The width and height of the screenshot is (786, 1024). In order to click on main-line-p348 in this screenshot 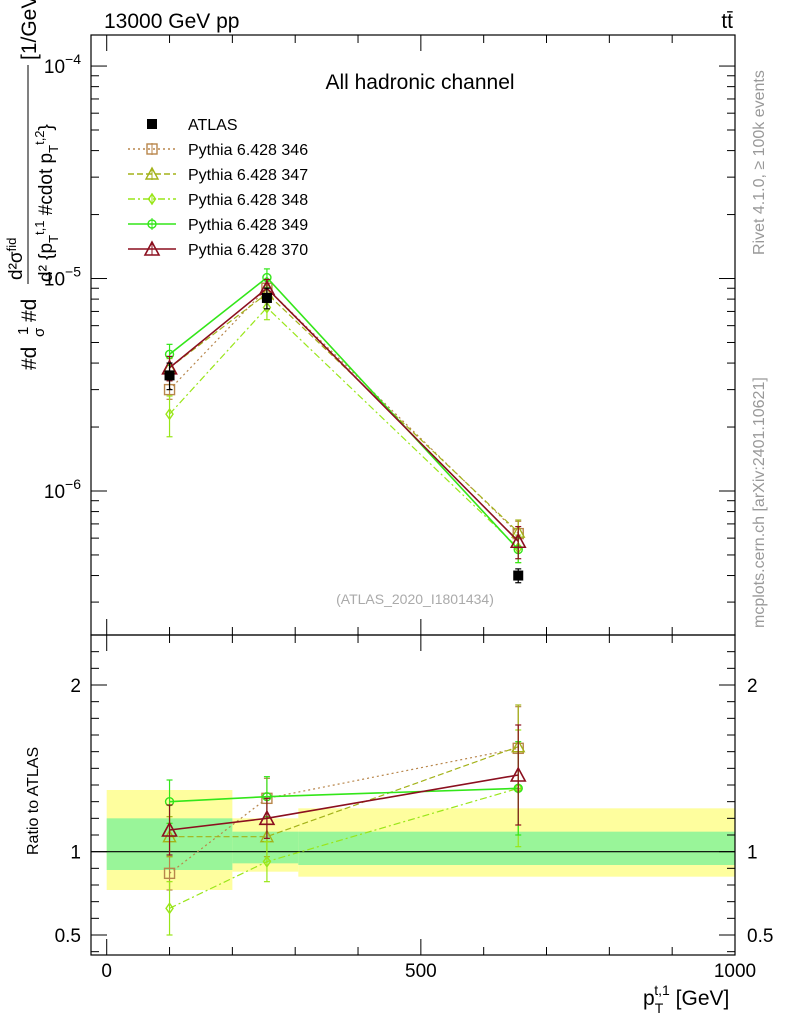, I will do `click(344, 427)`.